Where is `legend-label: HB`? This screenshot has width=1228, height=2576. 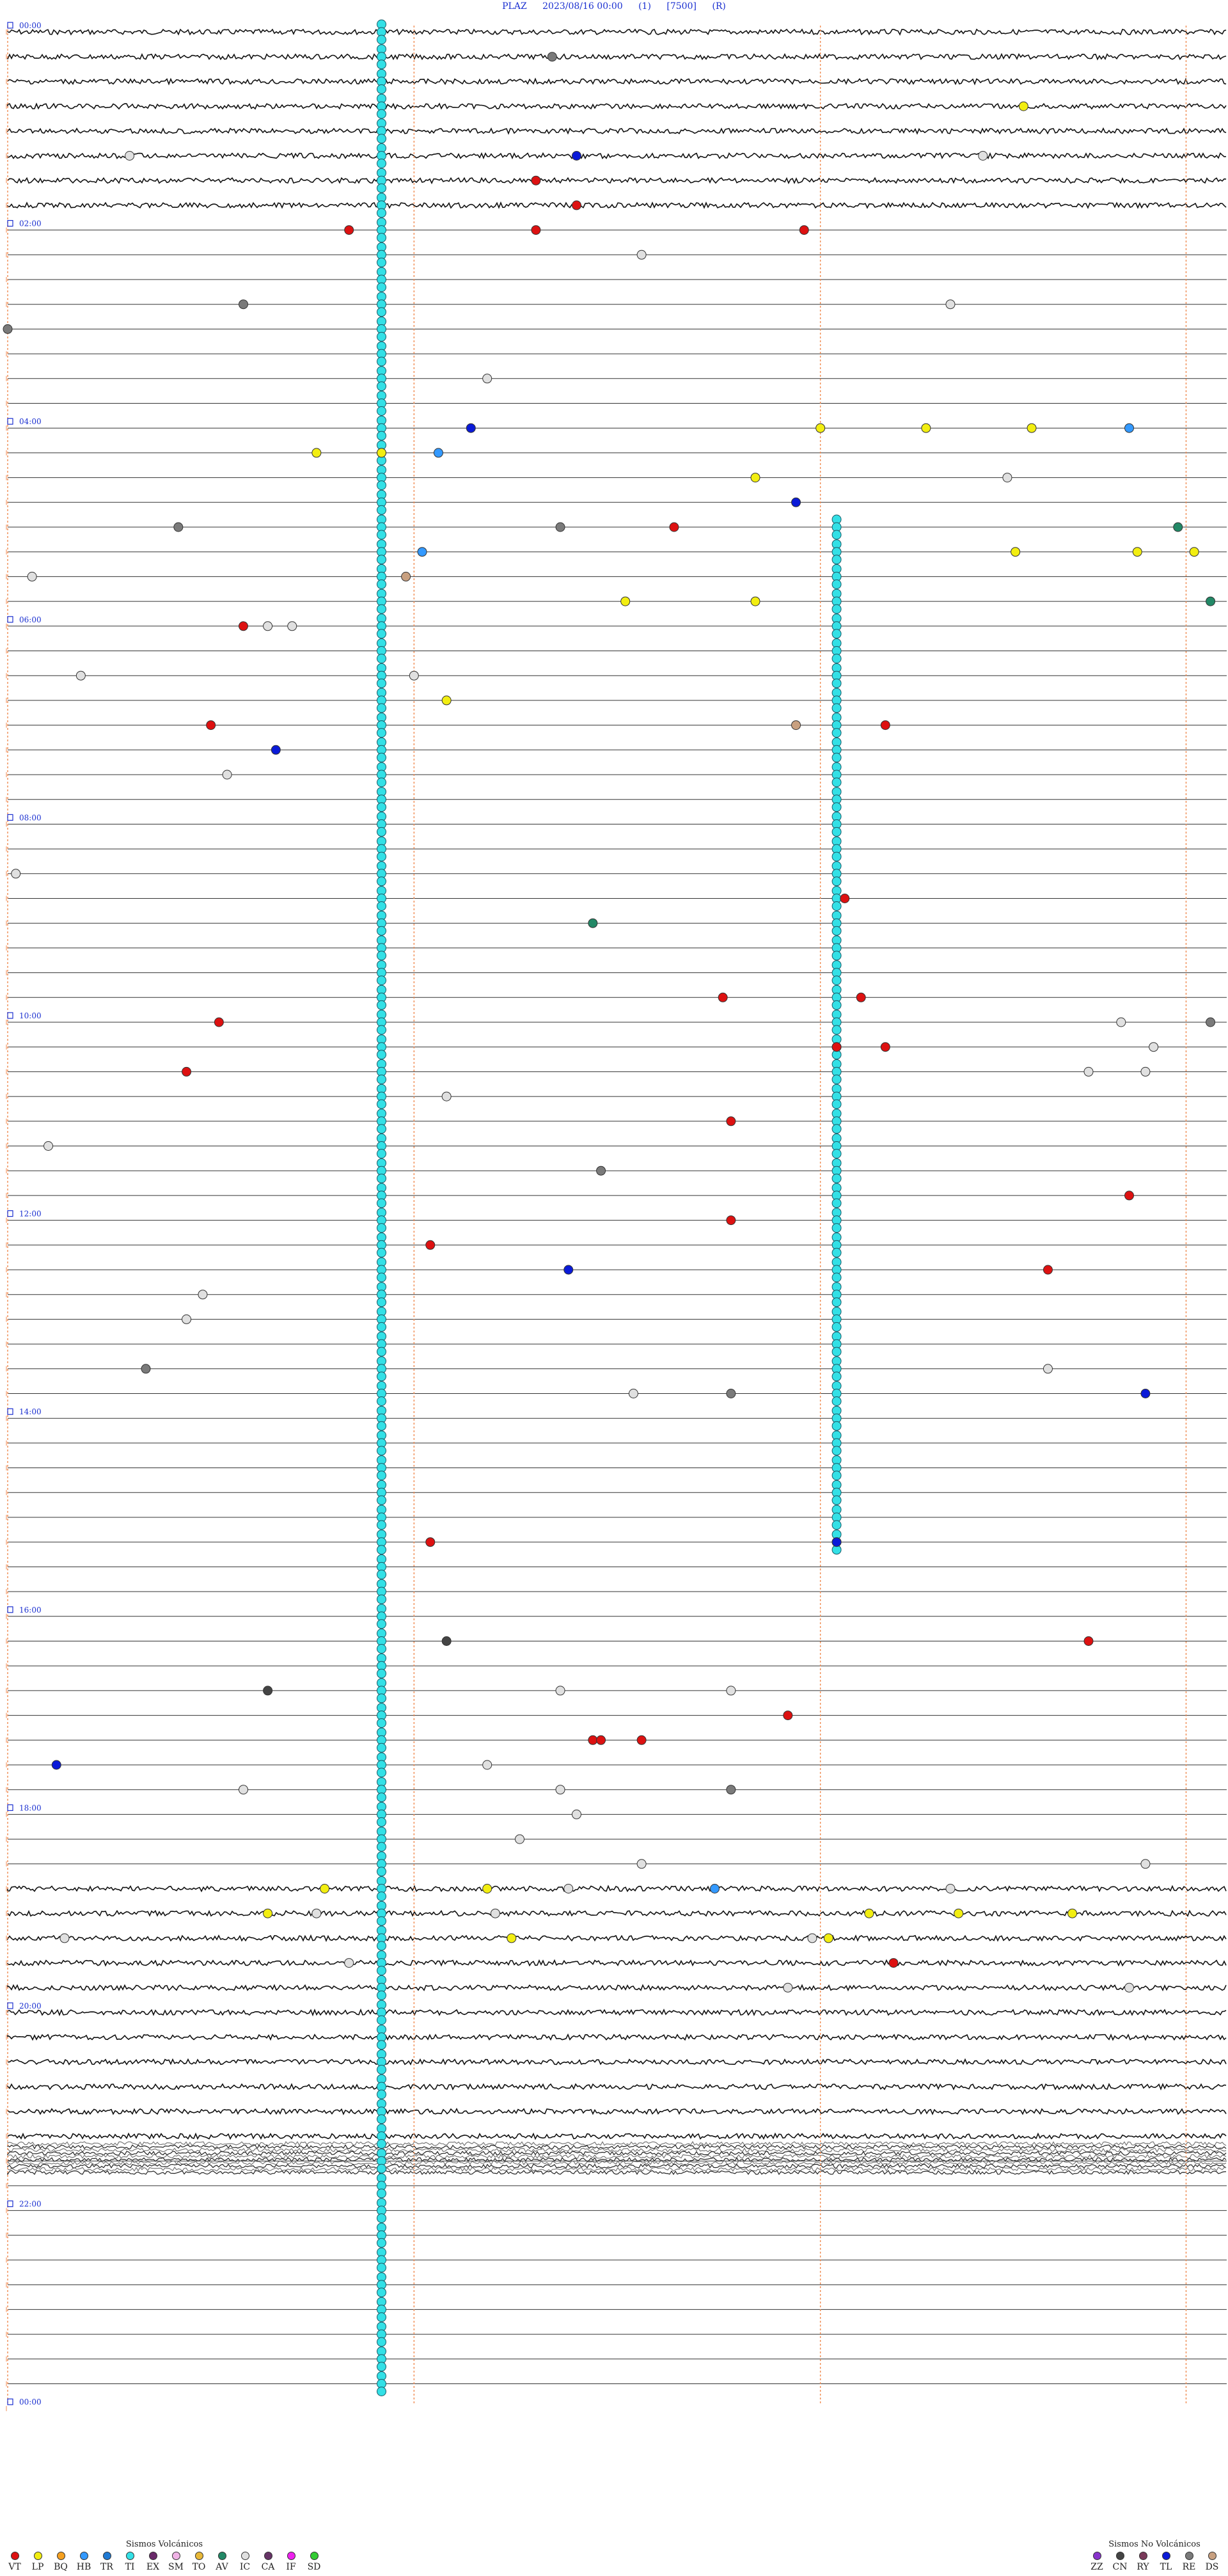 legend-label: HB is located at coordinates (83, 2567).